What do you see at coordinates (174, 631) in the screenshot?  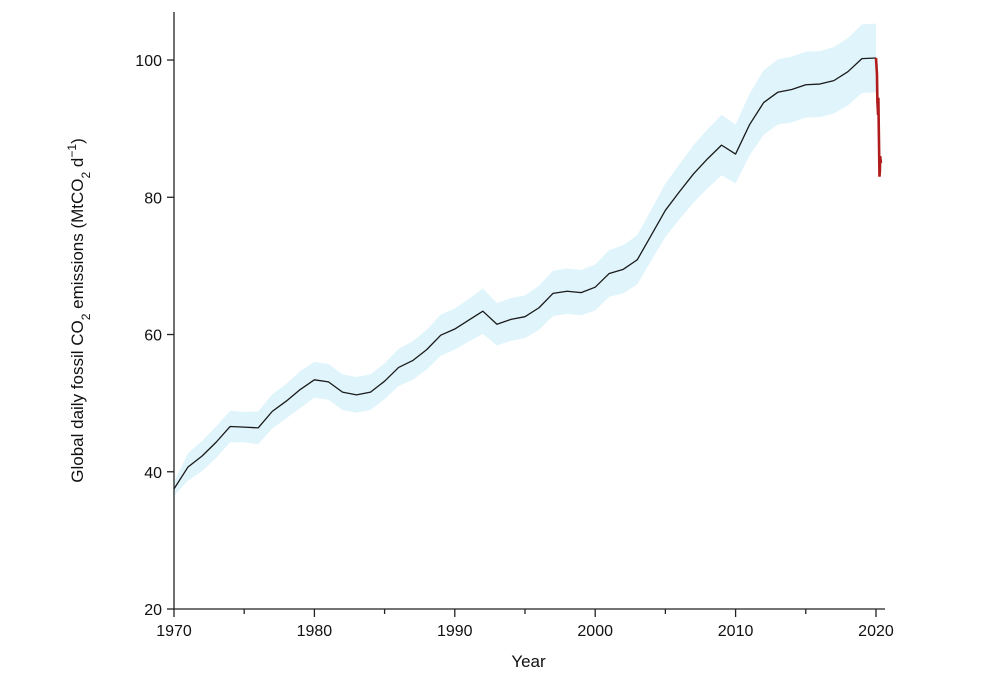 I see `x-tick-label: 1970` at bounding box center [174, 631].